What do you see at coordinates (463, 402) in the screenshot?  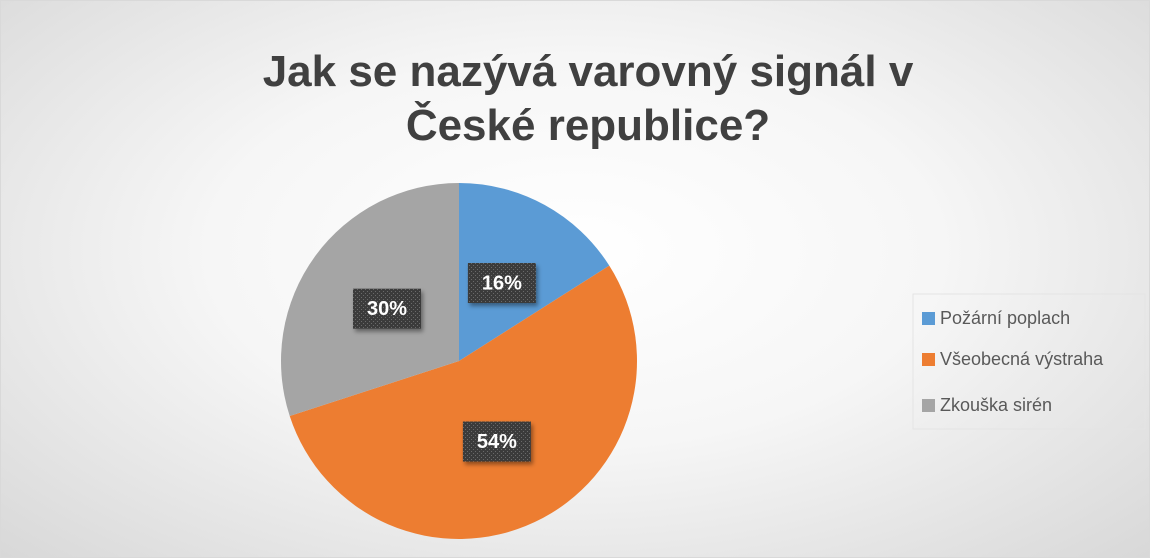 I see `pie-slice` at bounding box center [463, 402].